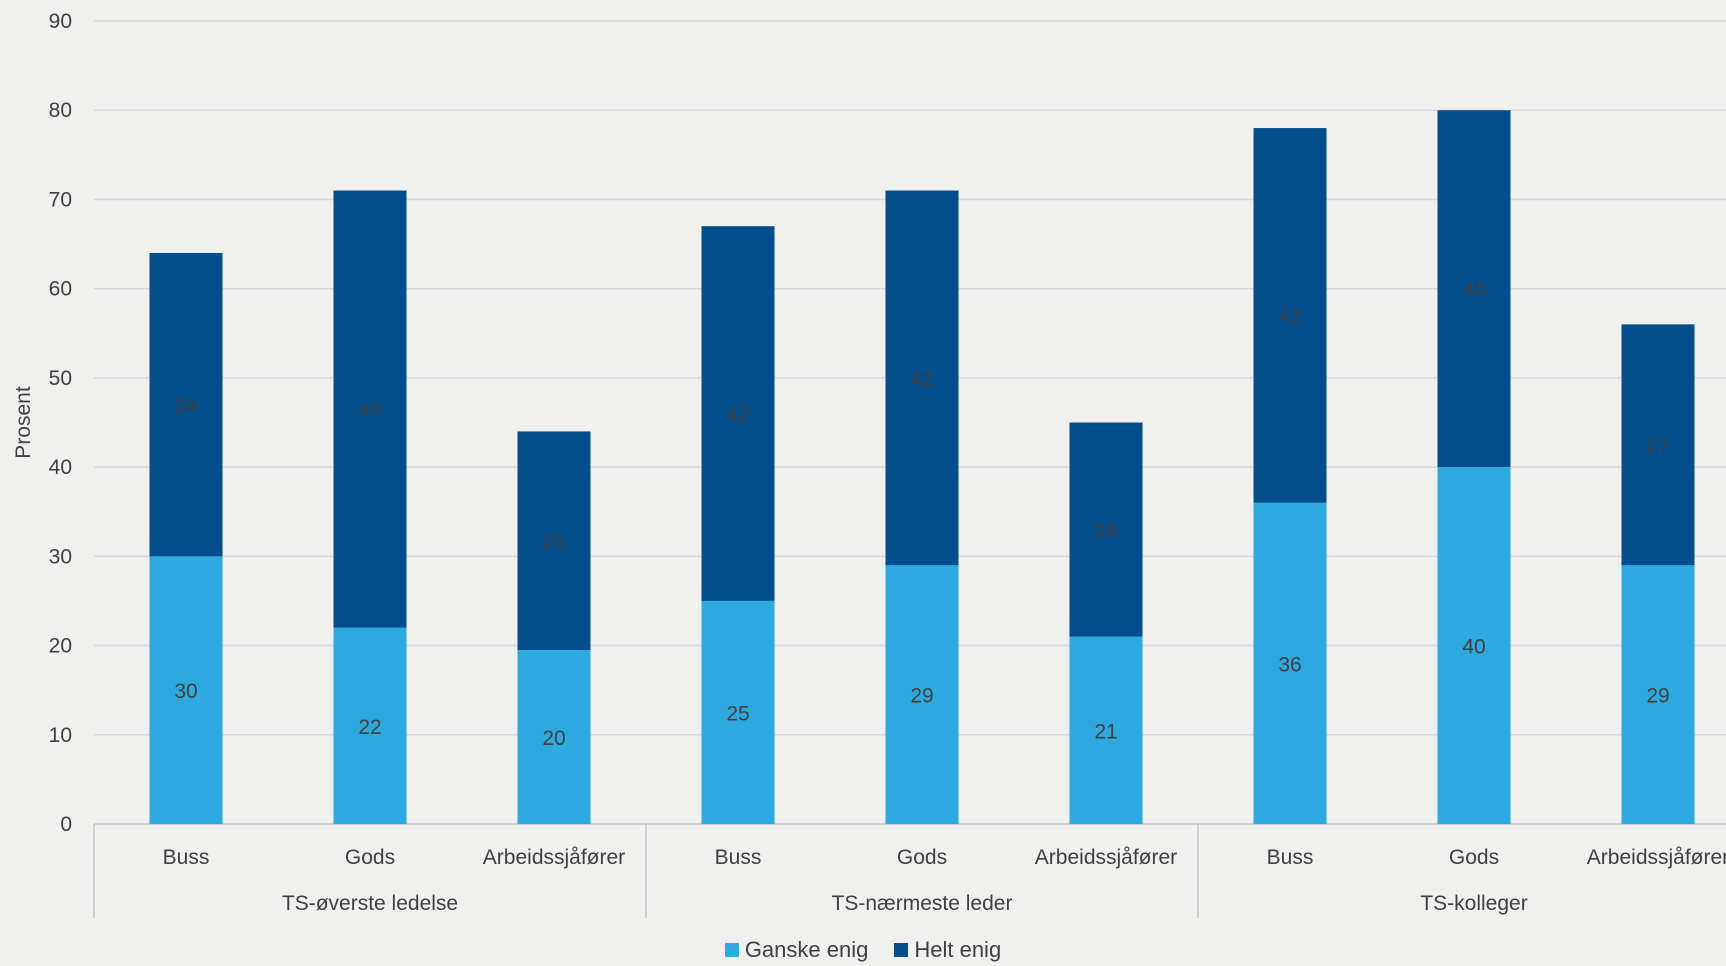 The width and height of the screenshot is (1726, 966). I want to click on x-tick-label-0-1: Gods, so click(370, 857).